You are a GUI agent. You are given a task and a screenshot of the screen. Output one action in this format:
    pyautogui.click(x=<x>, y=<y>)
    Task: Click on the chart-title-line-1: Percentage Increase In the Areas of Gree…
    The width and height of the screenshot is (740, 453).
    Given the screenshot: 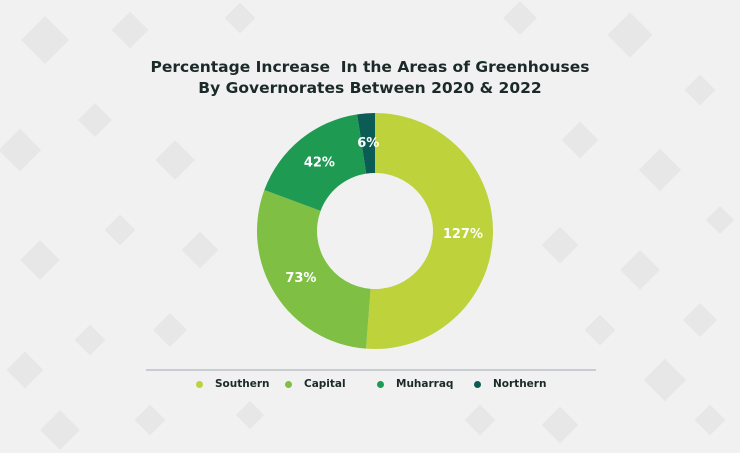 What is the action you would take?
    pyautogui.click(x=370, y=67)
    